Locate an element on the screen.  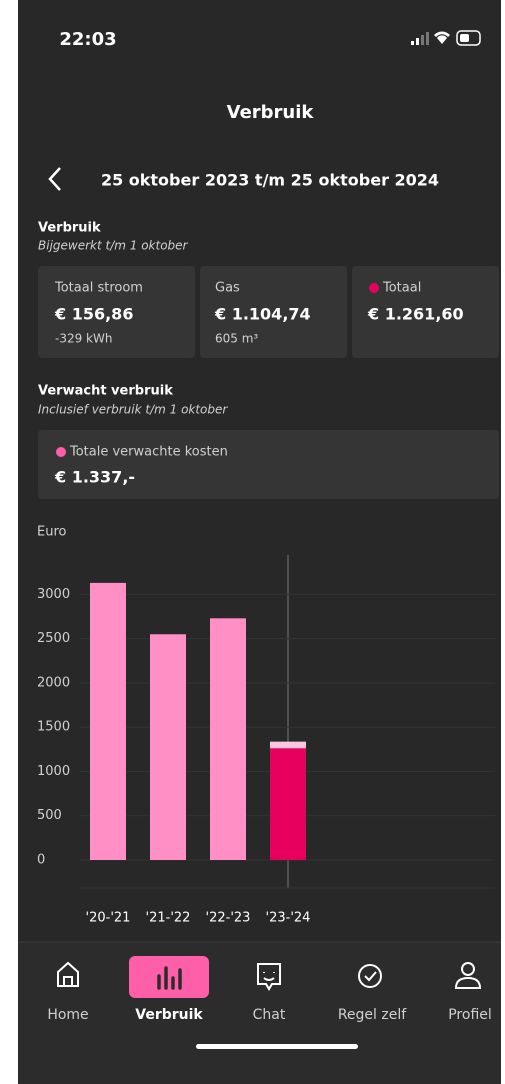
section-subtitle: Inclusief verbruik t/m 1 oktober is located at coordinates (133, 410).